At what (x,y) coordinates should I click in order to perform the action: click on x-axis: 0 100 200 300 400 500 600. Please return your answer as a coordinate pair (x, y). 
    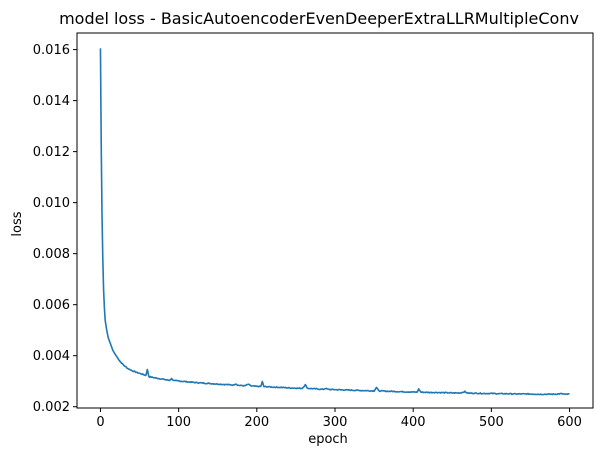
    Looking at the image, I should click on (339, 419).